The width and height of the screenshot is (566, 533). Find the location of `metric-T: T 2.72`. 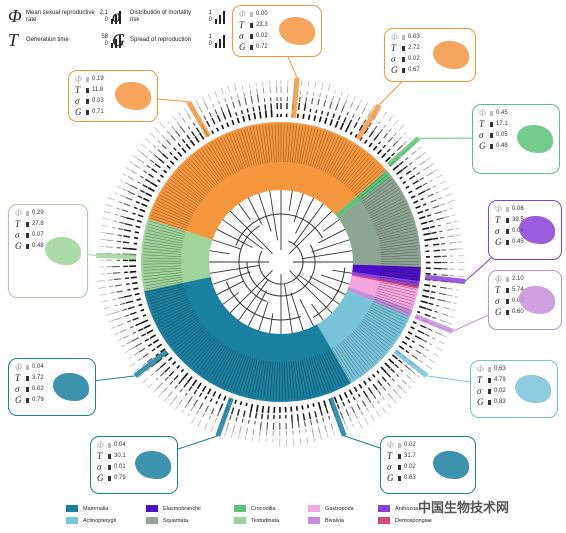

metric-T: T 2.72 is located at coordinates (405, 48).